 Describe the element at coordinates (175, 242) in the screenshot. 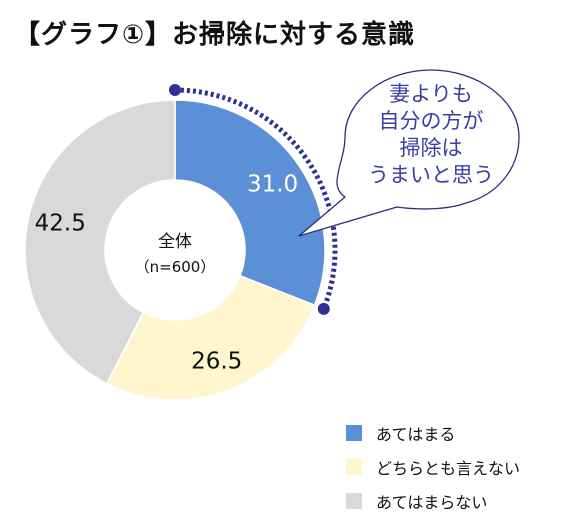

I see `center-label: 全体` at that location.